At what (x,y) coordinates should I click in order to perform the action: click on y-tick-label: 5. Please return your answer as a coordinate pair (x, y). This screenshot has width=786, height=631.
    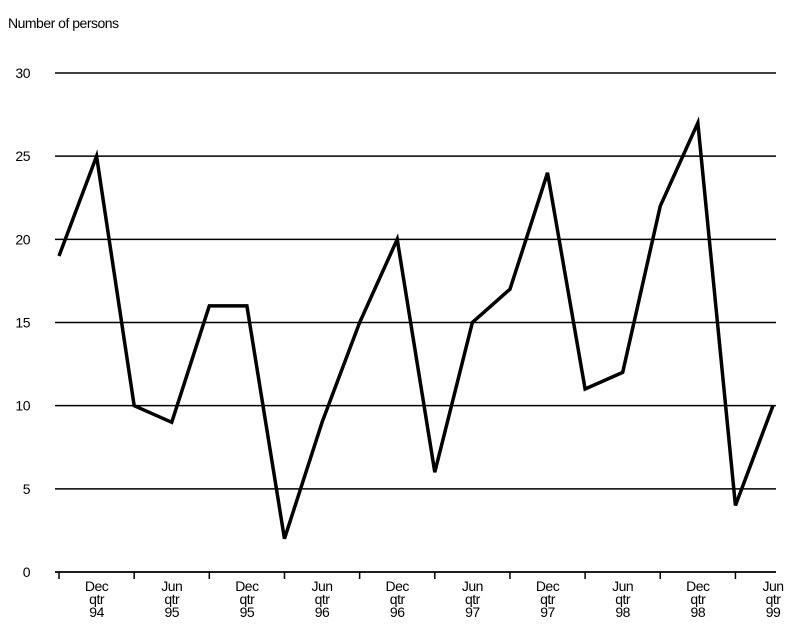
    Looking at the image, I should click on (27, 489).